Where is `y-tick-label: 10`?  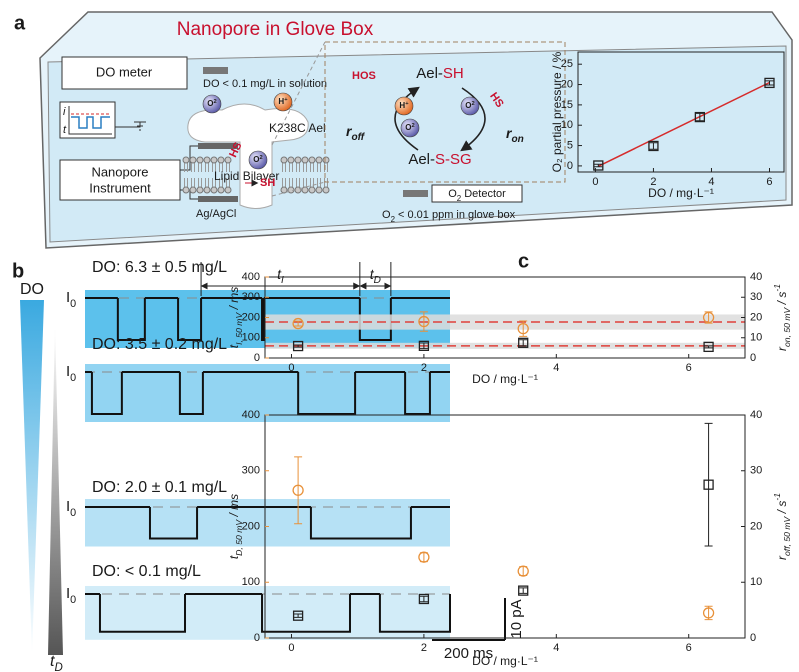 y-tick-label: 10 is located at coordinates (567, 125).